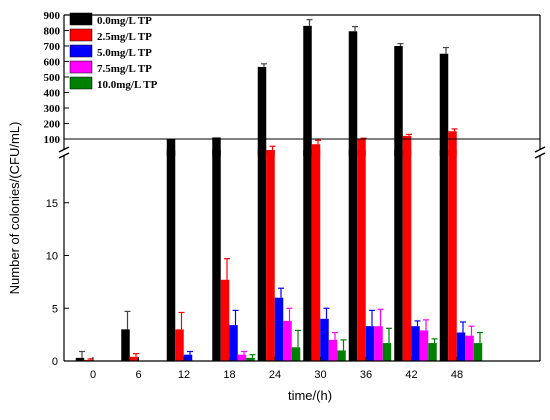  I want to click on x-tick-label: 24, so click(275, 375).